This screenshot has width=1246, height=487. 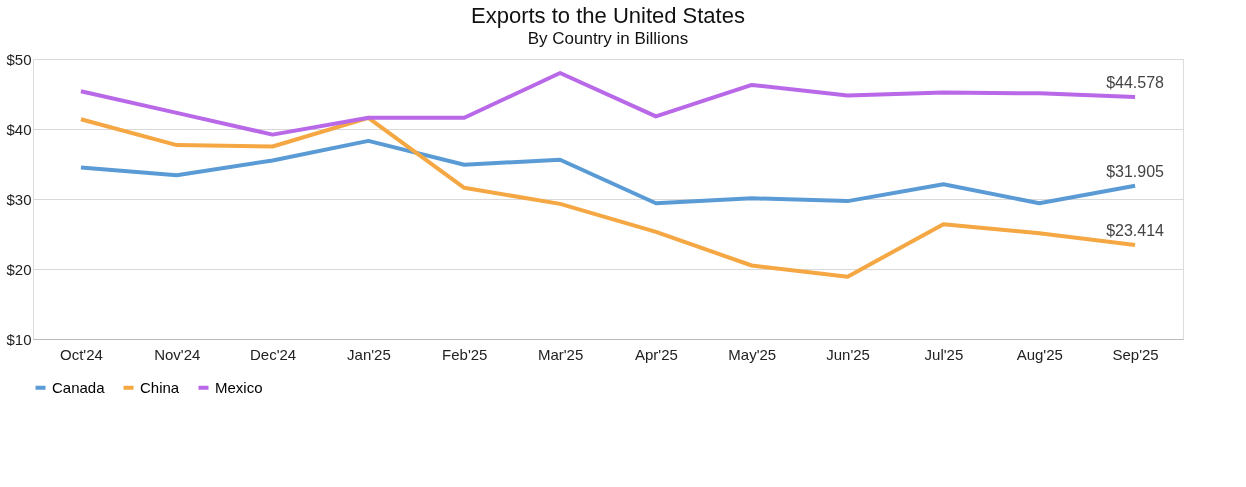 What do you see at coordinates (465, 354) in the screenshot?
I see `x-tick-label: Feb'25` at bounding box center [465, 354].